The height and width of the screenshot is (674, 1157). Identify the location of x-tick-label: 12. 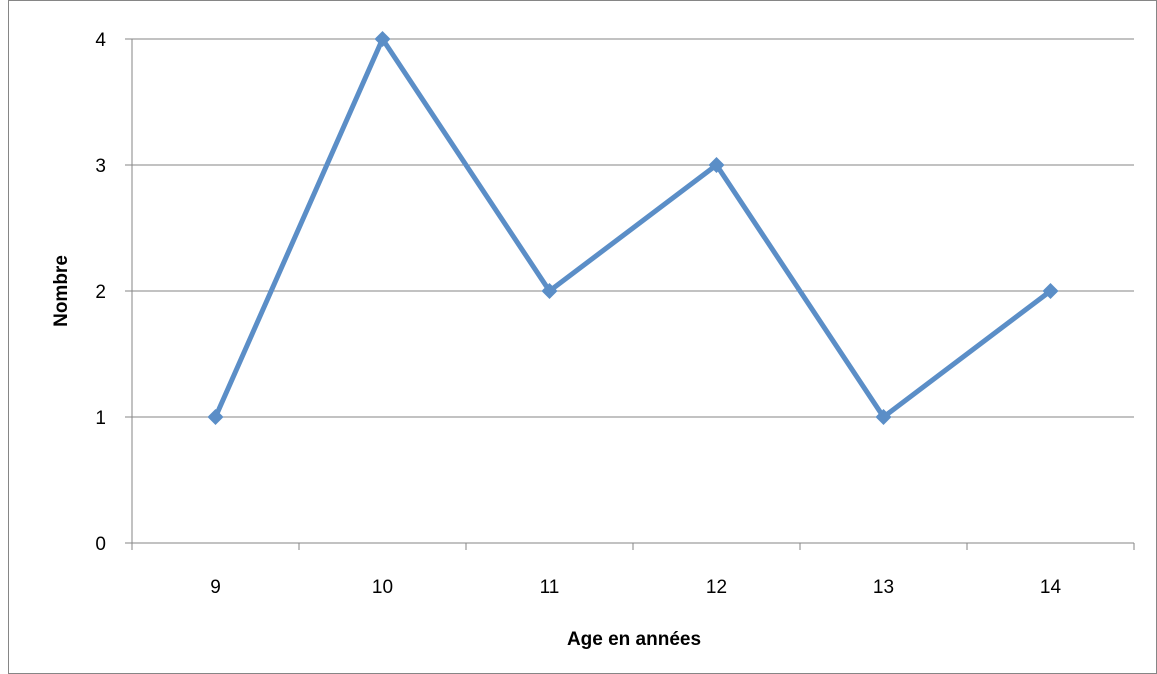
(716, 587).